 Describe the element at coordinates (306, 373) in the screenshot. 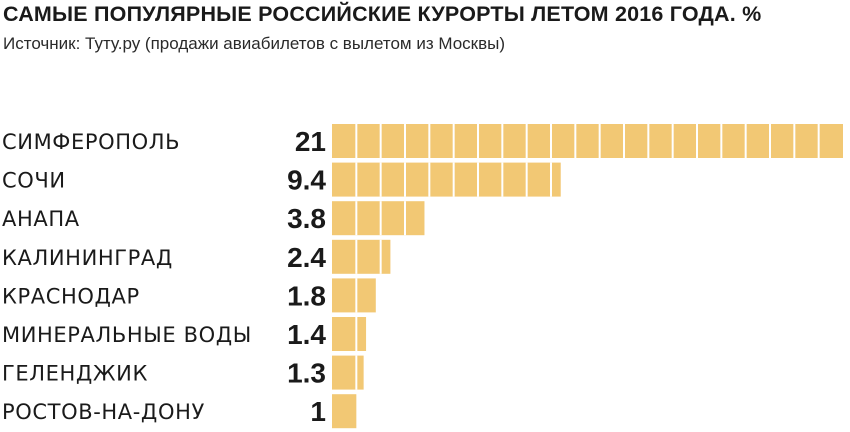

I see `value-label: 1.3` at that location.